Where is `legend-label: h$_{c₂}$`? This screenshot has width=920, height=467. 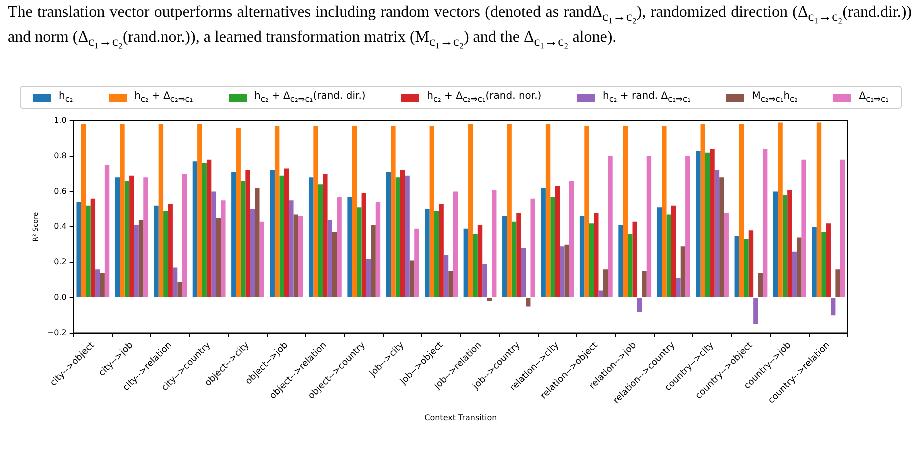
legend-label: h$_{c₂}$ is located at coordinates (66, 97).